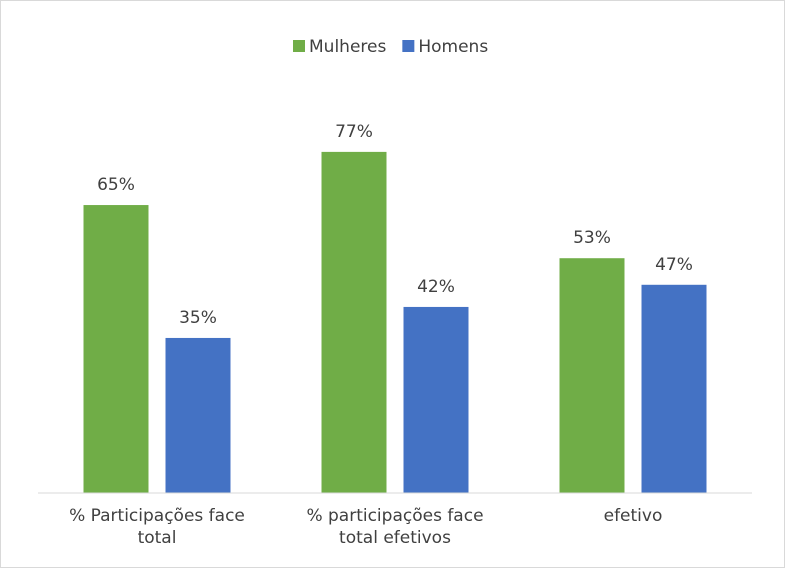 This screenshot has width=785, height=568. What do you see at coordinates (347, 47) in the screenshot?
I see `legend-label: Mulheres` at bounding box center [347, 47].